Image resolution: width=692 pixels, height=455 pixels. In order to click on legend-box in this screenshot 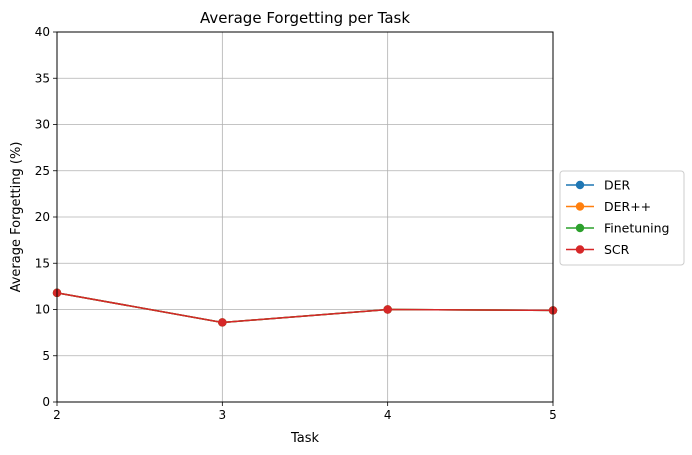, I will do `click(622, 218)`.